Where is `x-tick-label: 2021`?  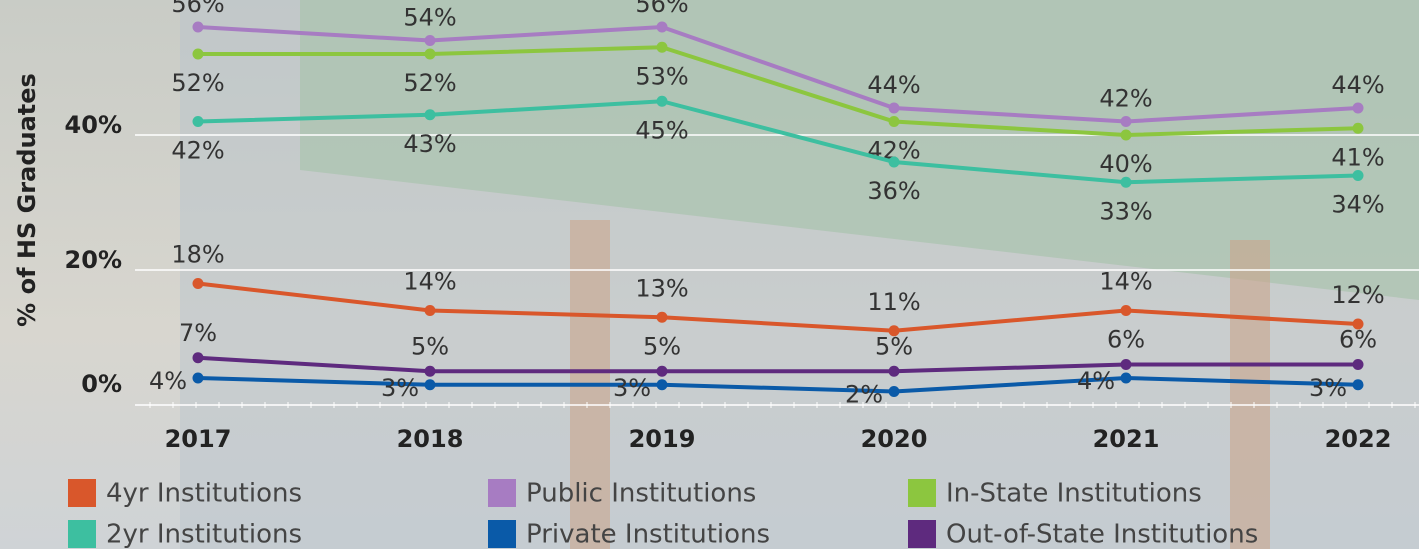 x-tick-label: 2021 is located at coordinates (1126, 439).